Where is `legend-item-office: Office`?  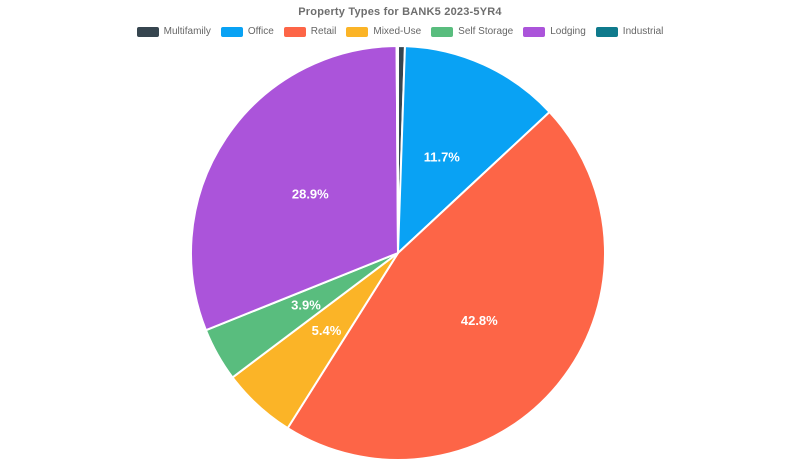
legend-item-office: Office is located at coordinates (247, 31).